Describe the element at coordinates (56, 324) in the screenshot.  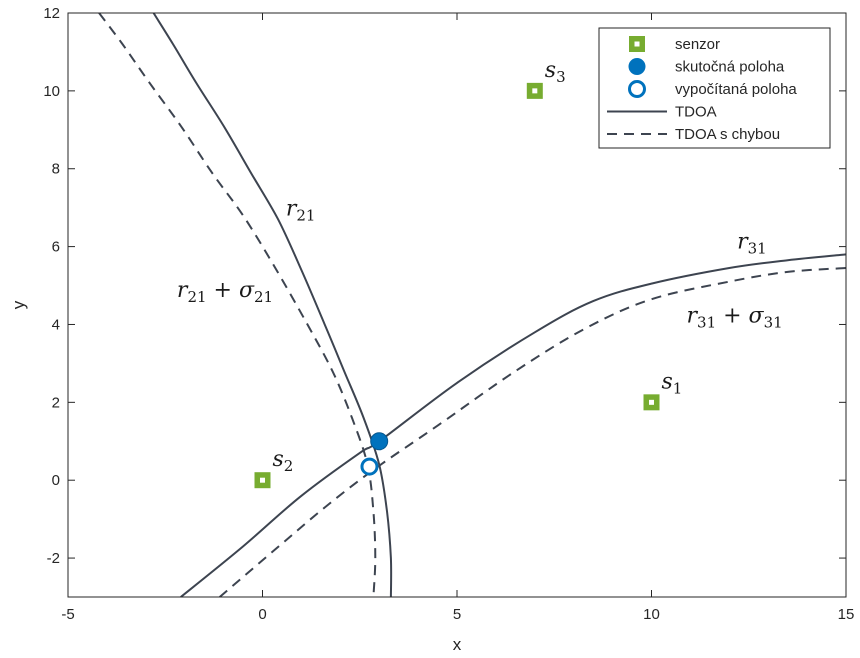
I see `y-tick-label: 4` at that location.